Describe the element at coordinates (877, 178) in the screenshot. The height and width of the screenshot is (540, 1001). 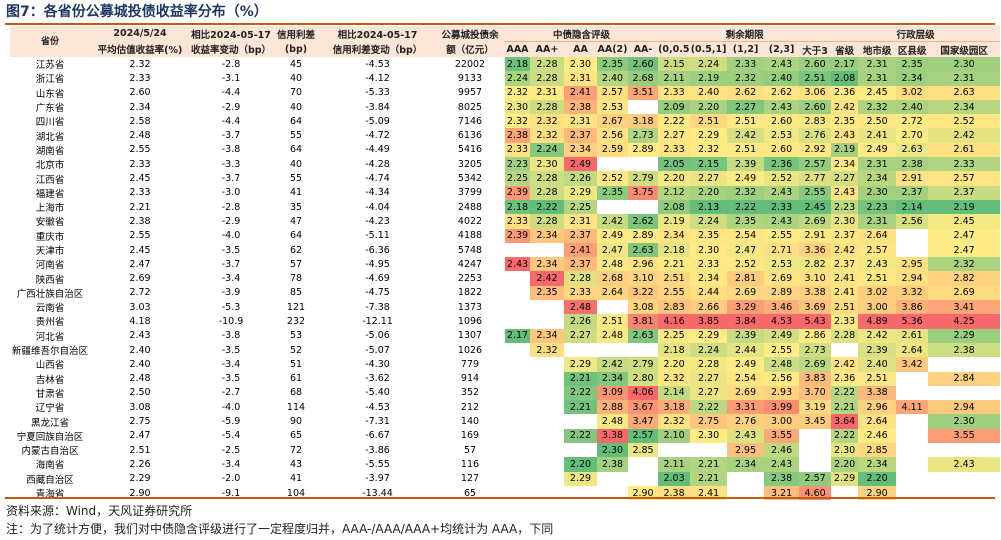
I see `admin-heat-cell: 2.34` at that location.